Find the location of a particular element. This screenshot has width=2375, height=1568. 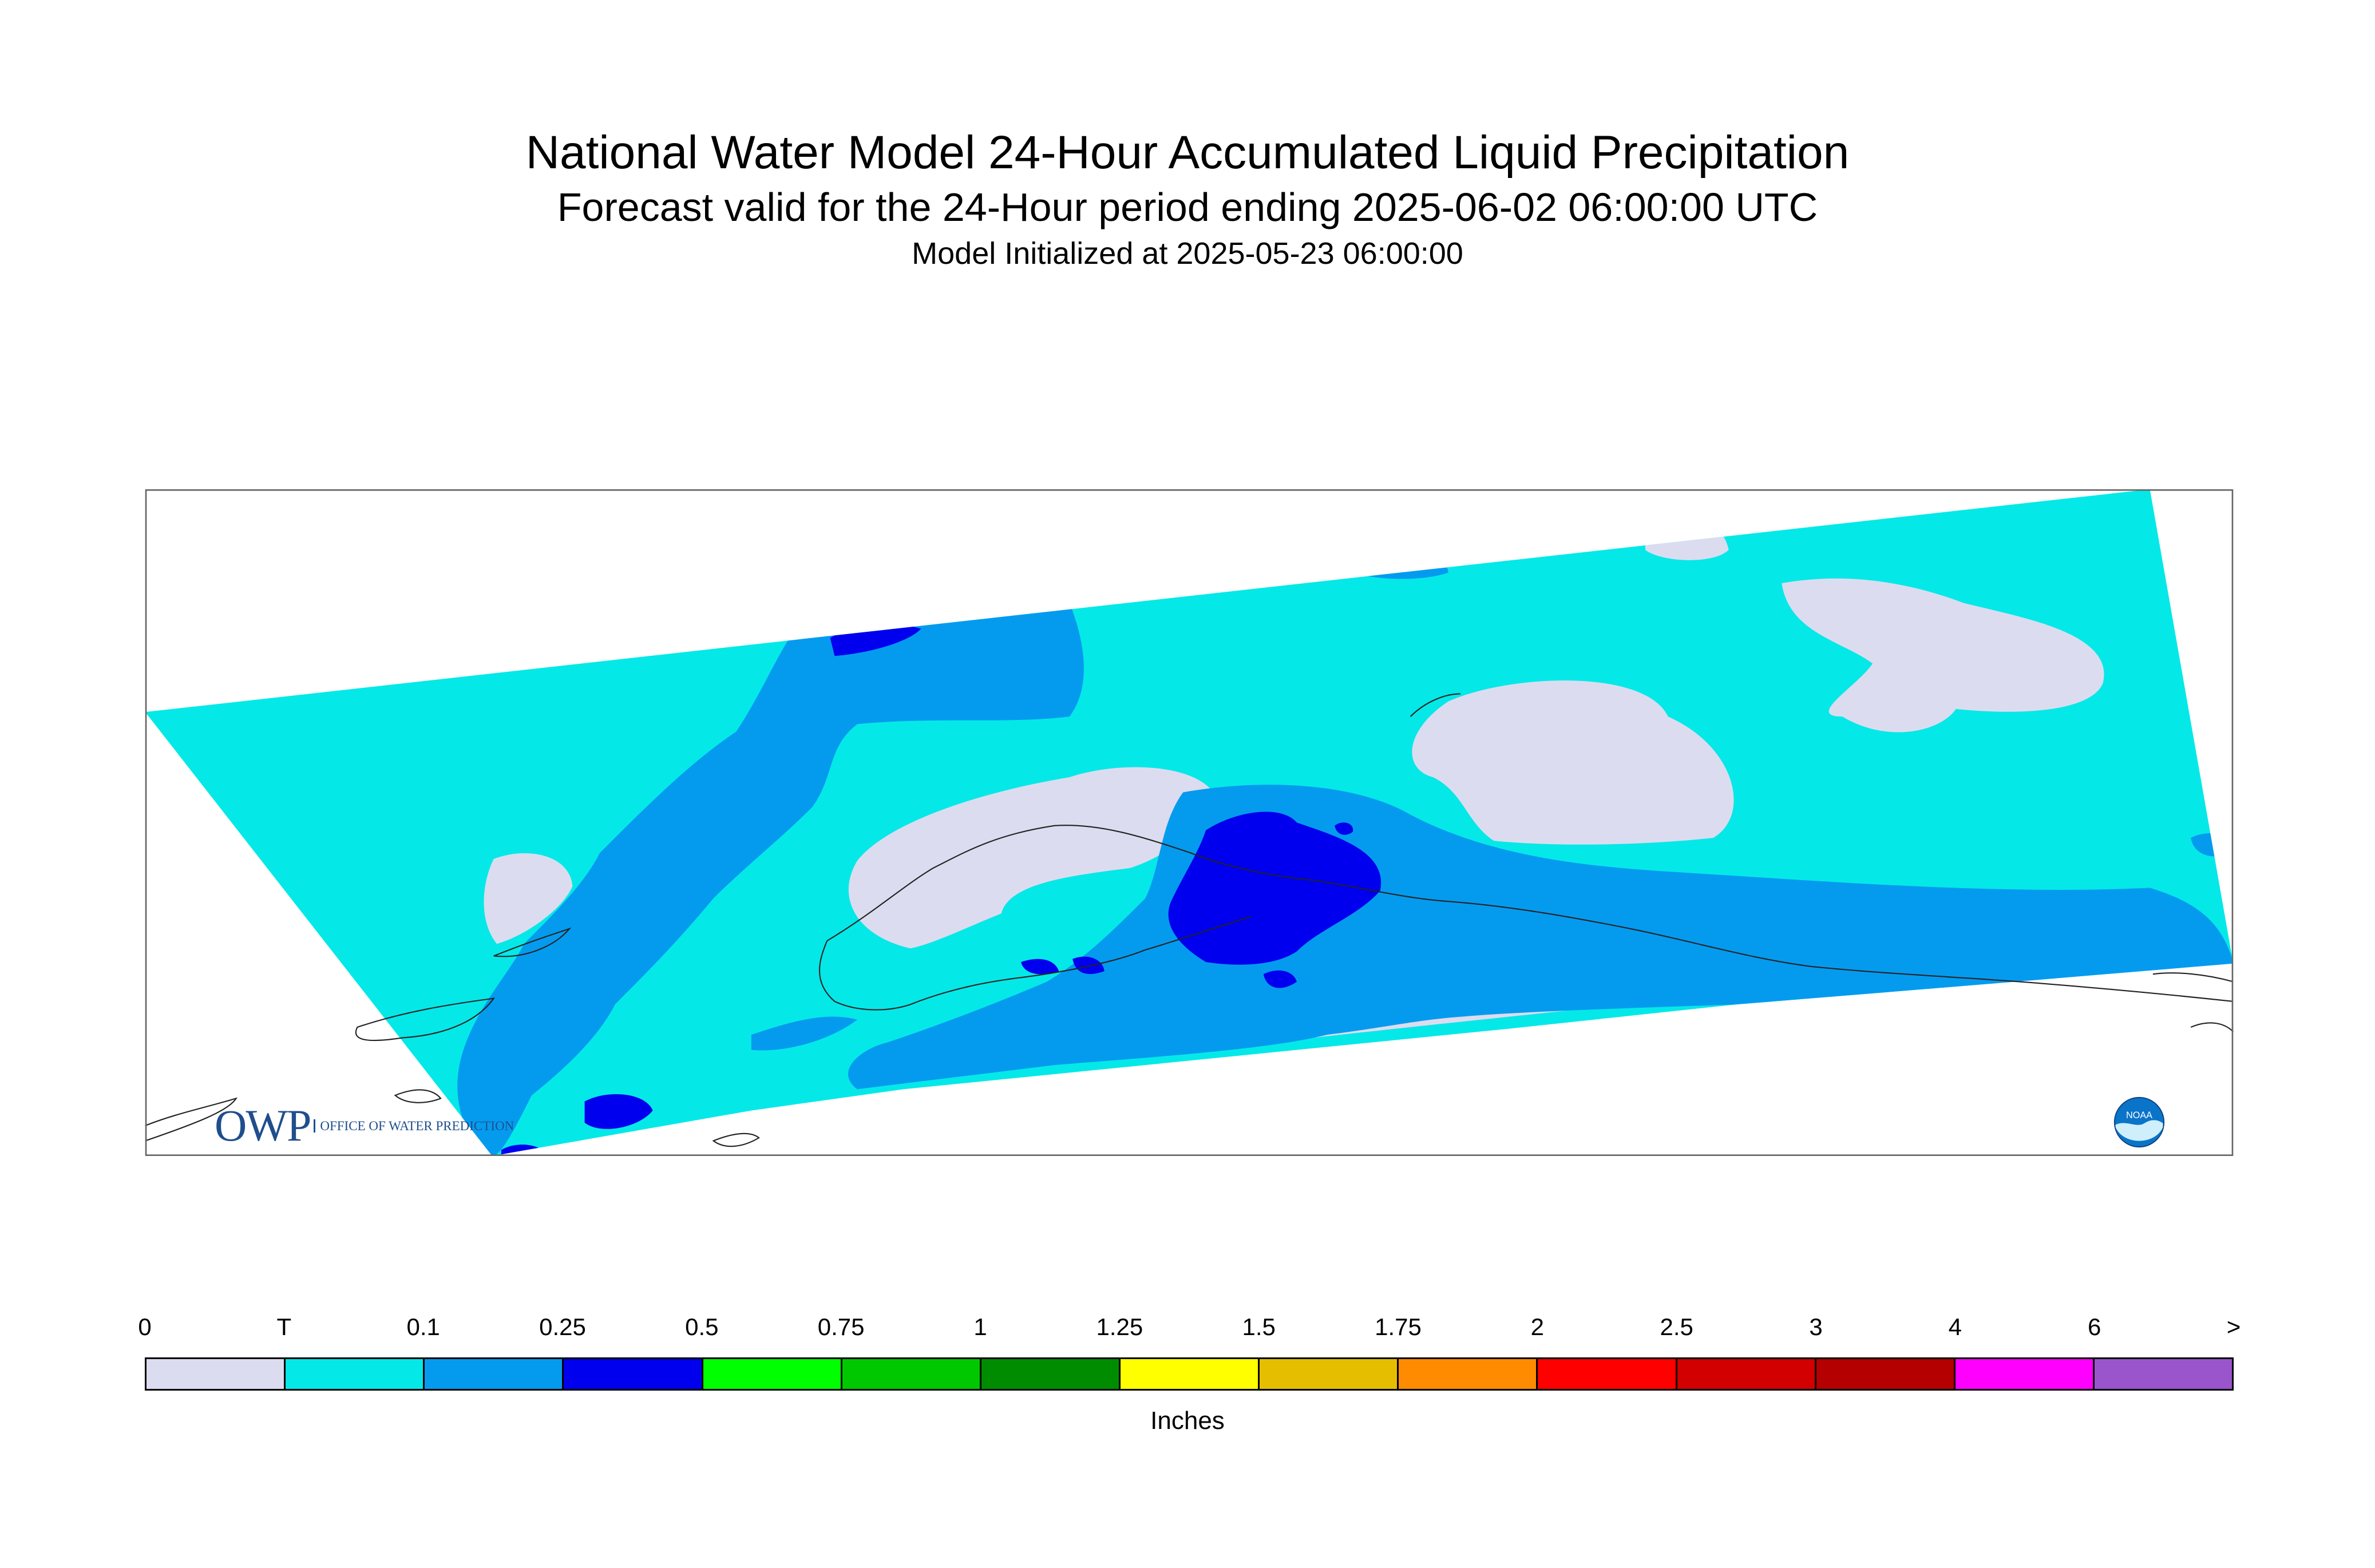

legend-tick-label: 6 is located at coordinates (2094, 1326).